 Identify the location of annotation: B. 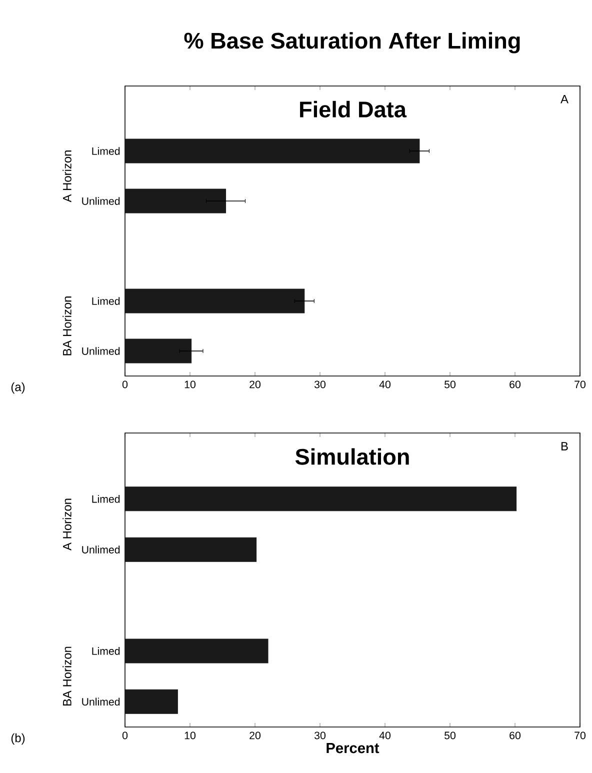
(564, 446).